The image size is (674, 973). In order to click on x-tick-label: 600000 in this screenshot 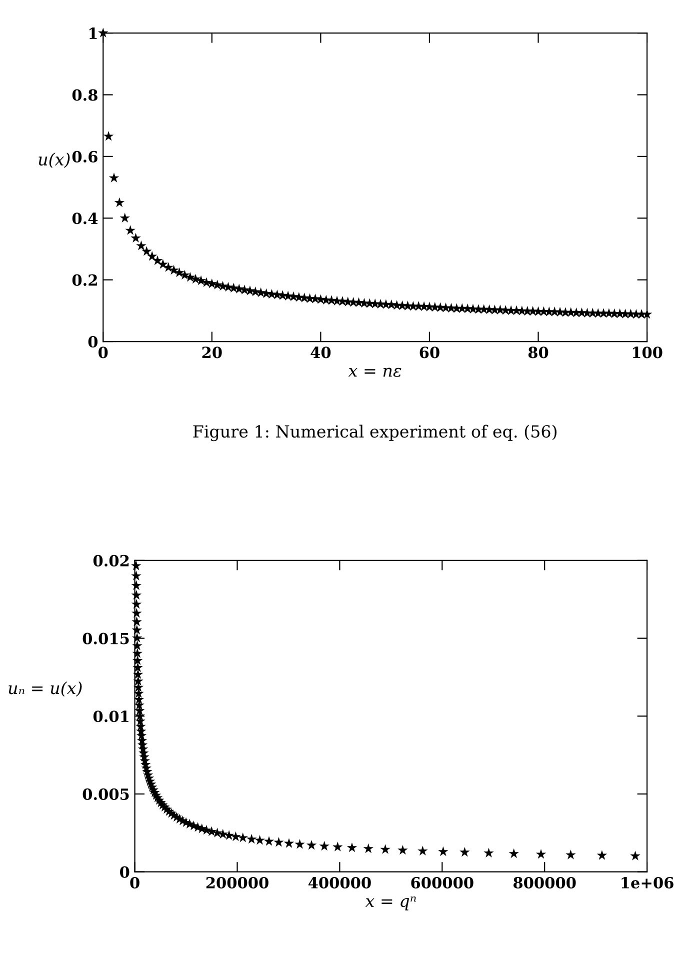, I will do `click(442, 882)`.